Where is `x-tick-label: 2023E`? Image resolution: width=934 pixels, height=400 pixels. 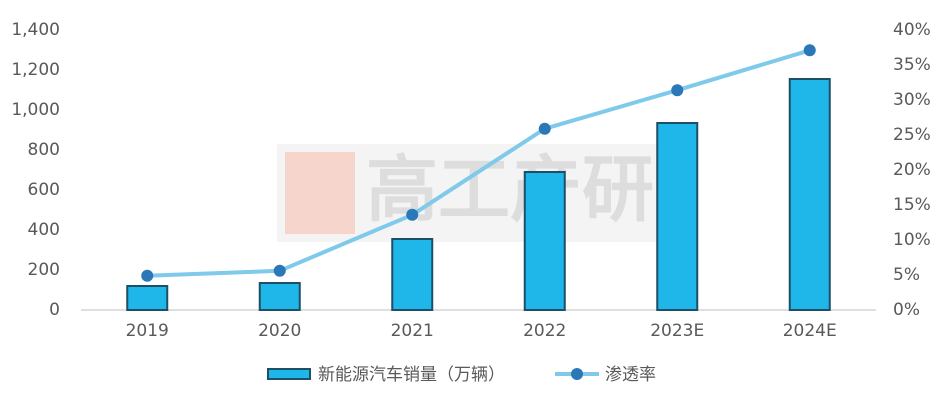
x-tick-label: 2023E is located at coordinates (677, 331).